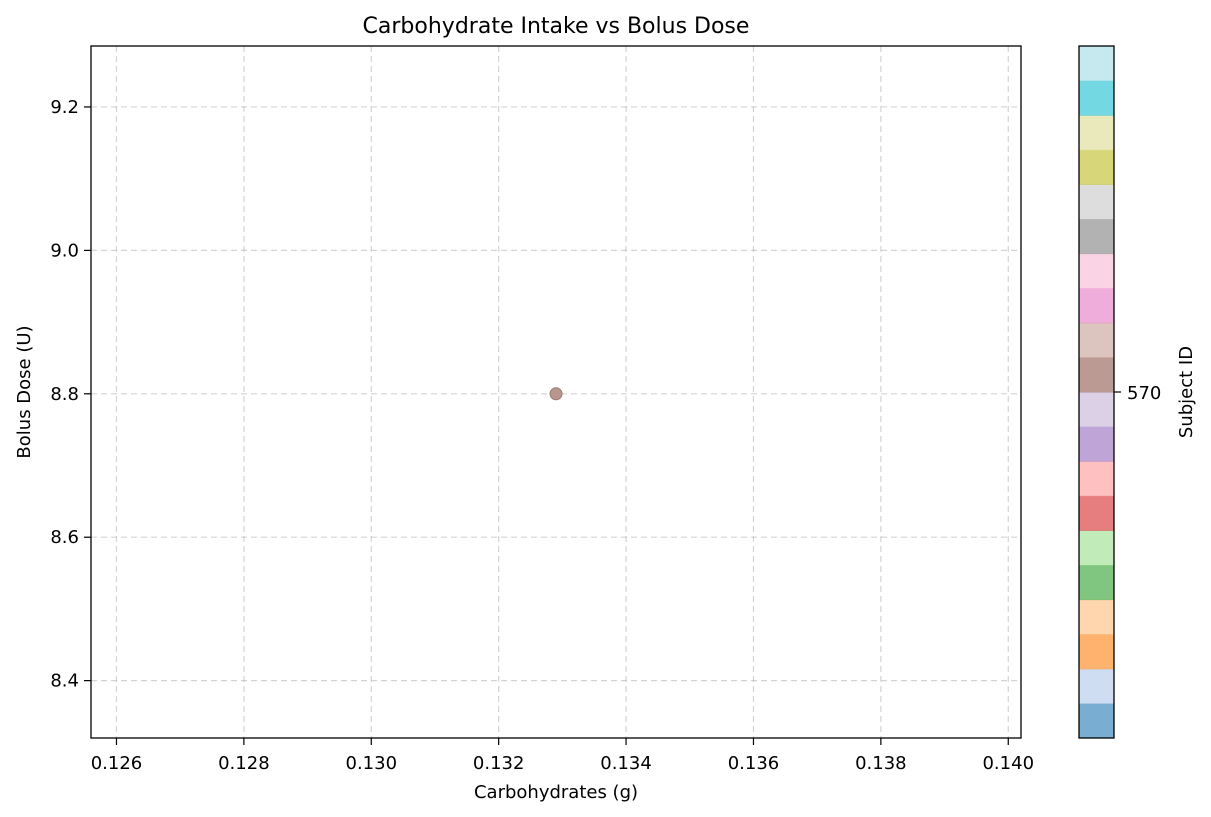 This screenshot has width=1211, height=817. I want to click on colorbar: 570, so click(1119, 392).